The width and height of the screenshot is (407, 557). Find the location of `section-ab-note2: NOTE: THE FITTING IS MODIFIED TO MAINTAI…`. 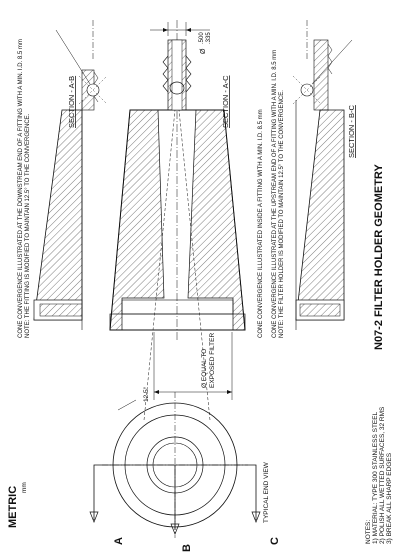

section-ab-note2: NOTE: THE FITTING IS MODIFIED TO MAINTAI… is located at coordinates (28, 225).